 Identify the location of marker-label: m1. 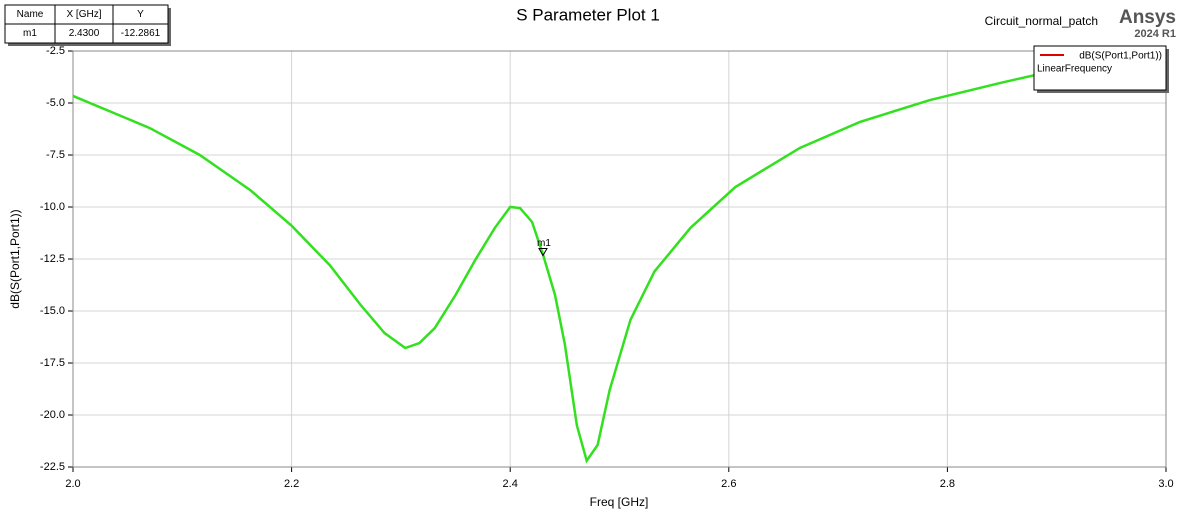
(544, 243).